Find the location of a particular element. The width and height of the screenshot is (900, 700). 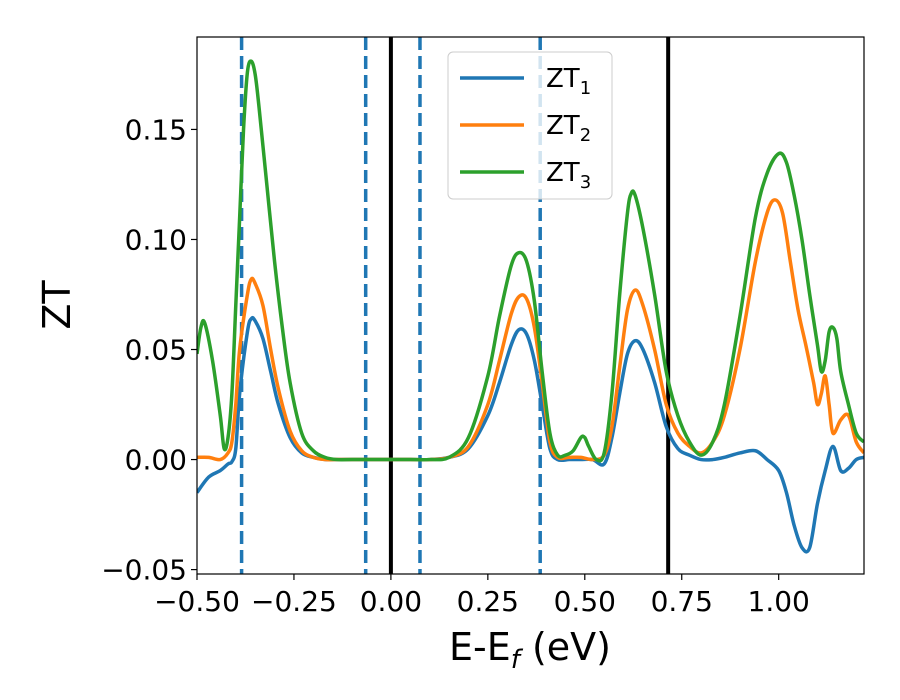

y-tick-label: 0.15 is located at coordinates (156, 129).